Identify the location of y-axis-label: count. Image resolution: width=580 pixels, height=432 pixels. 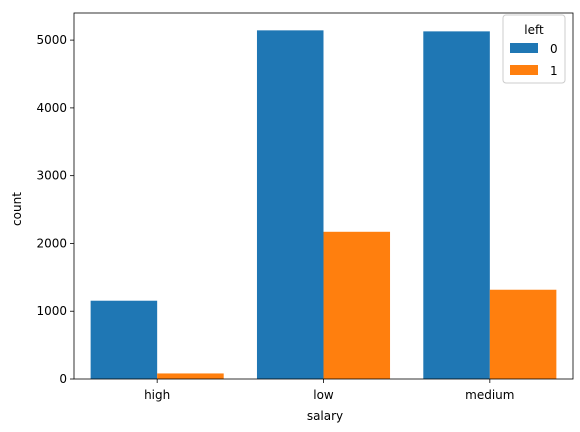
(17, 209).